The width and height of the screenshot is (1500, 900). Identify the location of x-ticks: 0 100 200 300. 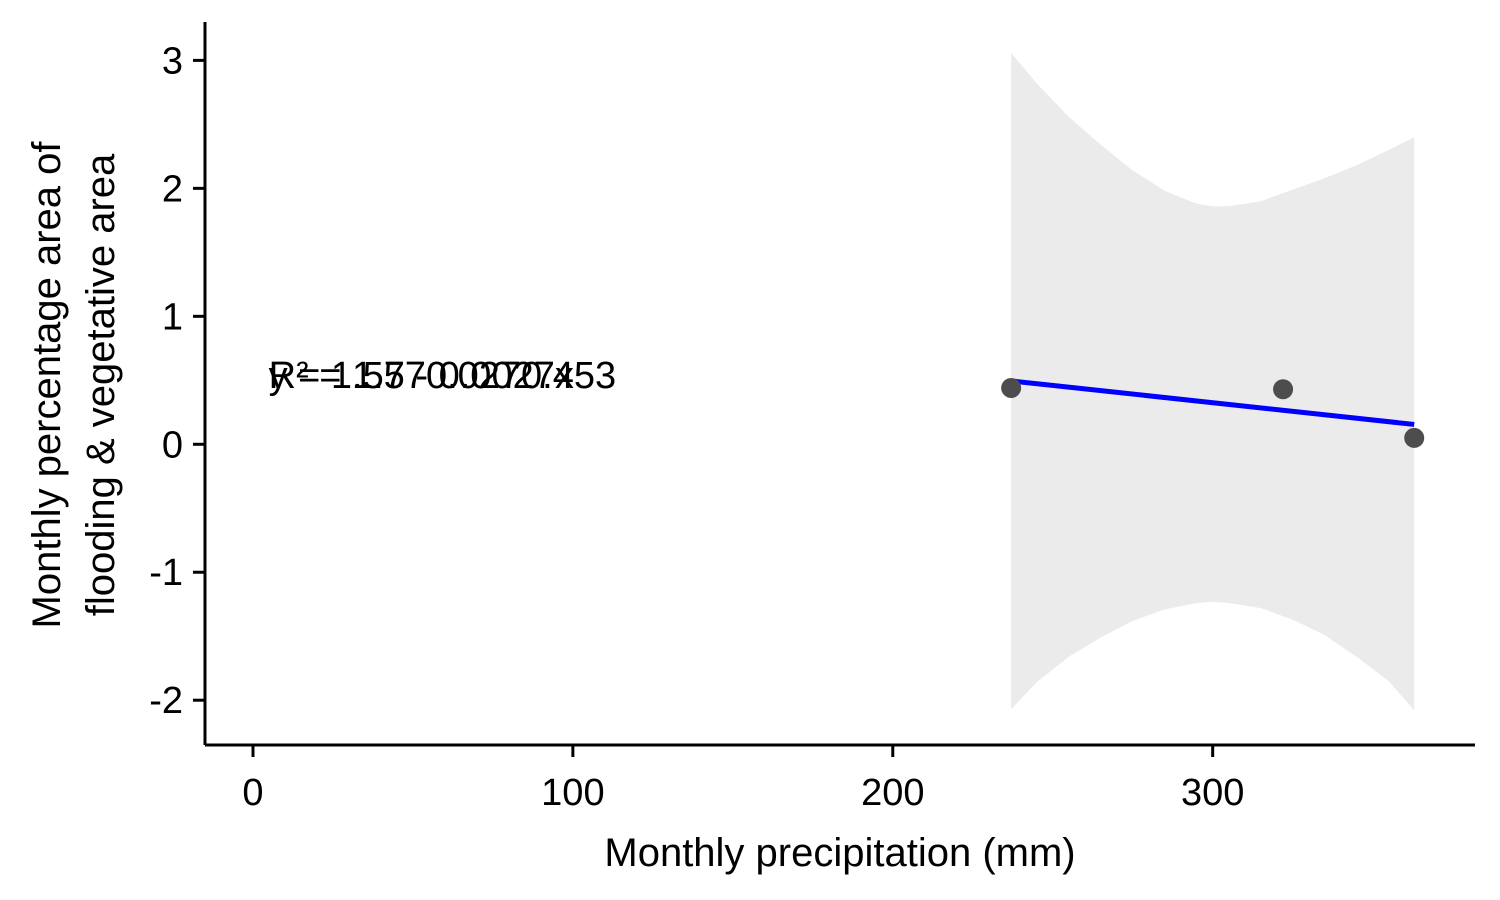
(743, 779).